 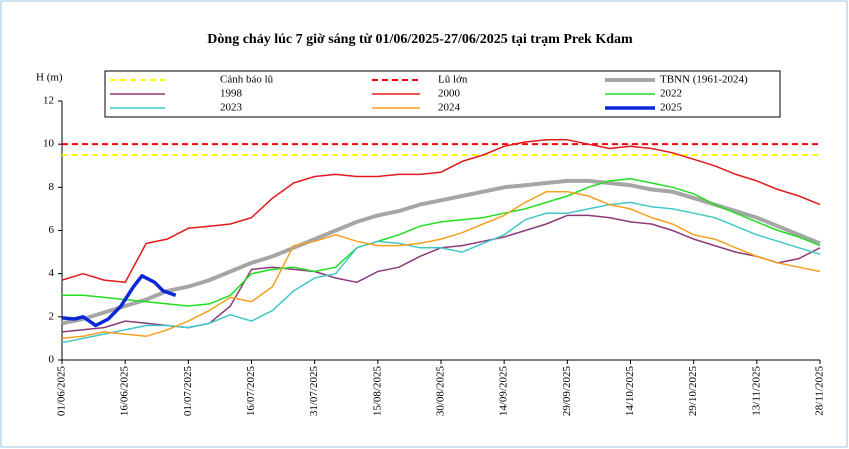 What do you see at coordinates (449, 108) in the screenshot?
I see `legend-label: 2024` at bounding box center [449, 108].